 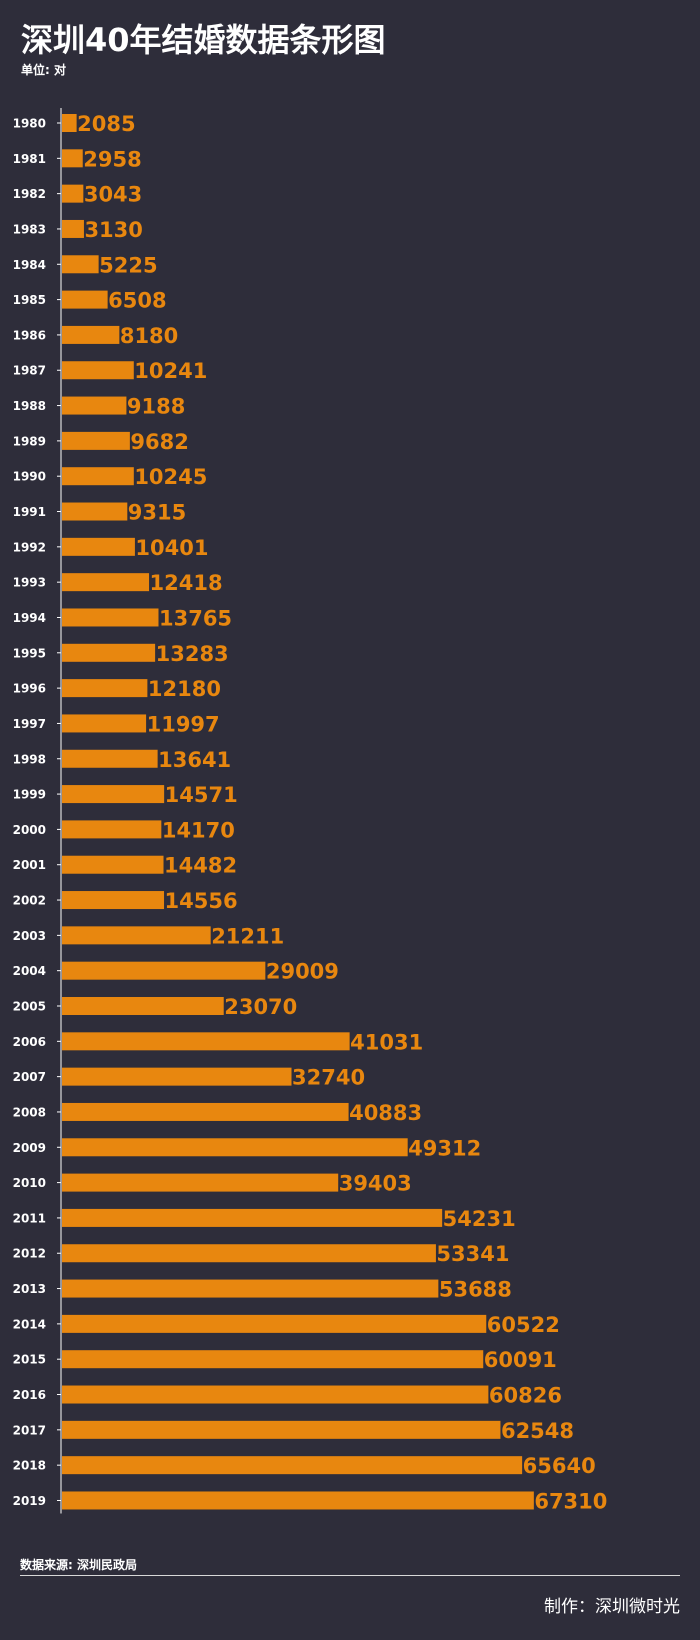 I want to click on year-label: 1988, so click(x=29, y=406).